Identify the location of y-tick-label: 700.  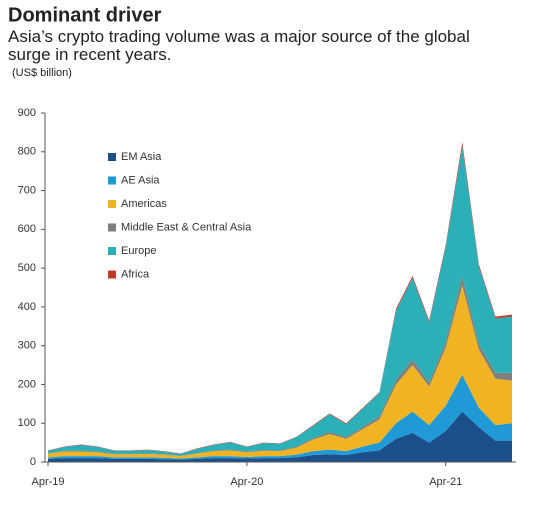
(27, 190).